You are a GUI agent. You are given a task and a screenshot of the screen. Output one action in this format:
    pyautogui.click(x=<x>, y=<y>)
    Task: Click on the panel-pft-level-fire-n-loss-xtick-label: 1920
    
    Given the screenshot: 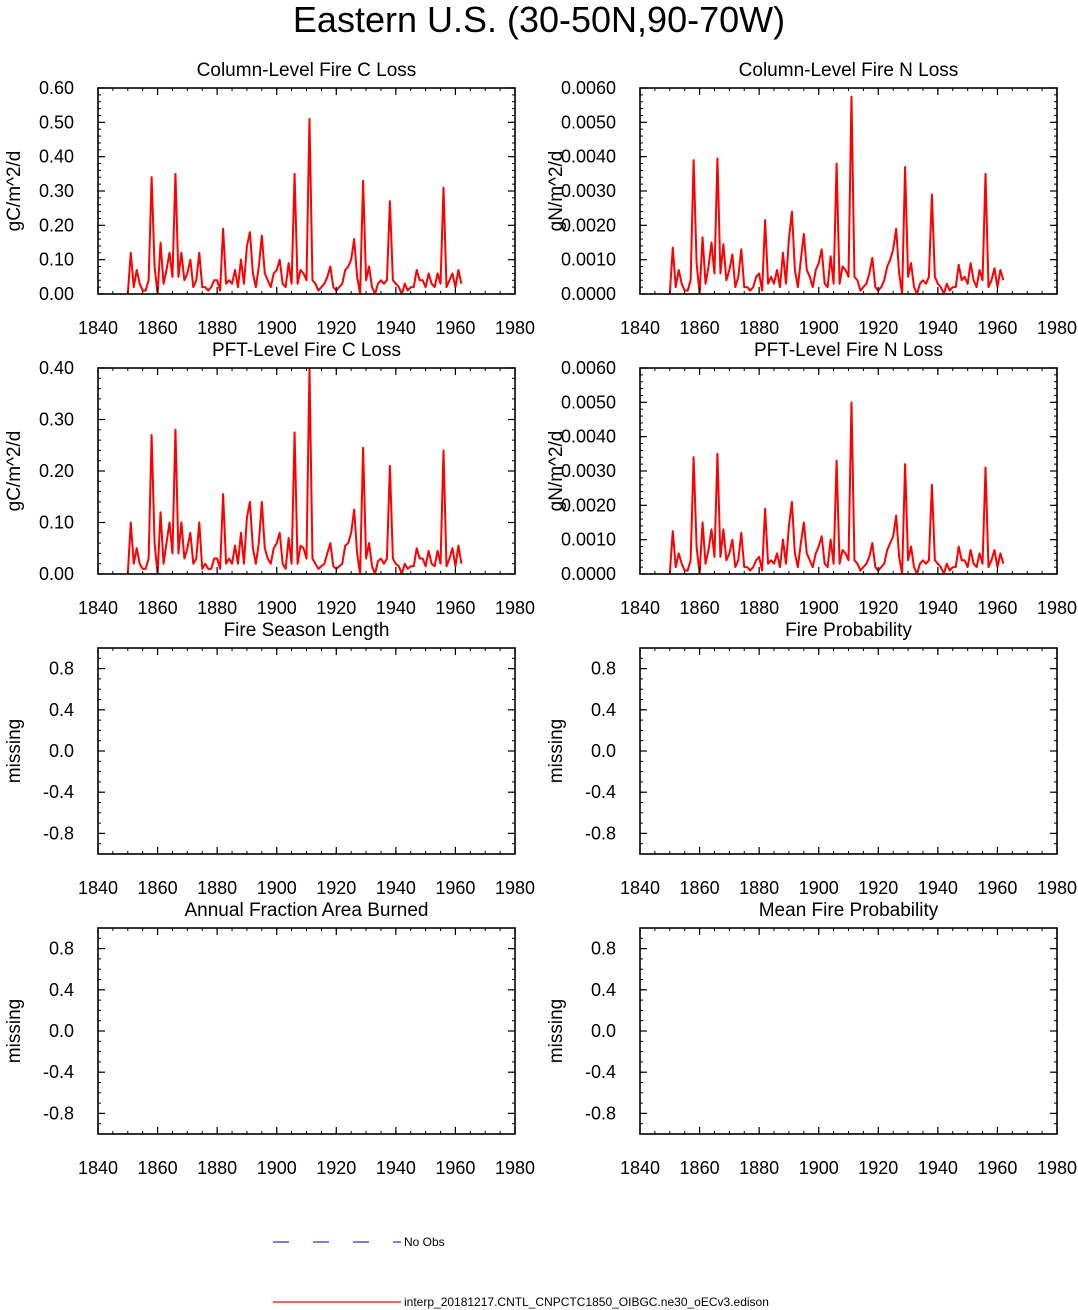 What is the action you would take?
    pyautogui.click(x=878, y=608)
    